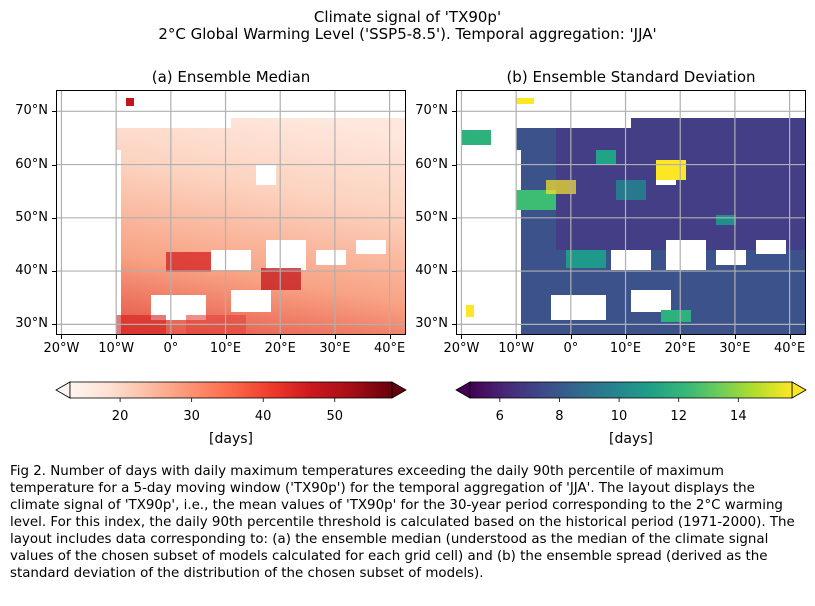  I want to click on std-colorbar, so click(631, 391).